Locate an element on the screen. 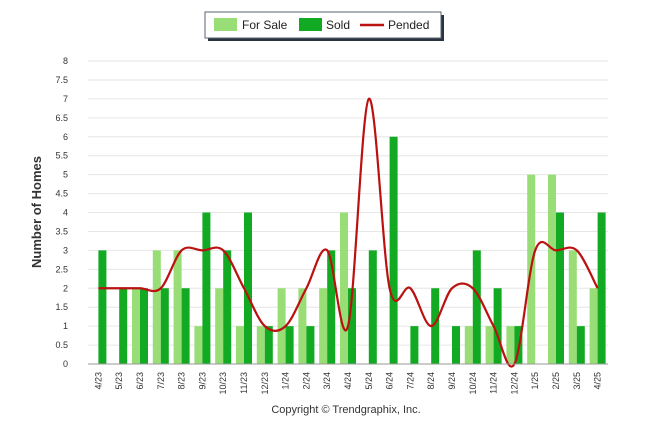 Image resolution: width=646 pixels, height=434 pixels. legend: For Sale Sold Pended is located at coordinates (324, 26).